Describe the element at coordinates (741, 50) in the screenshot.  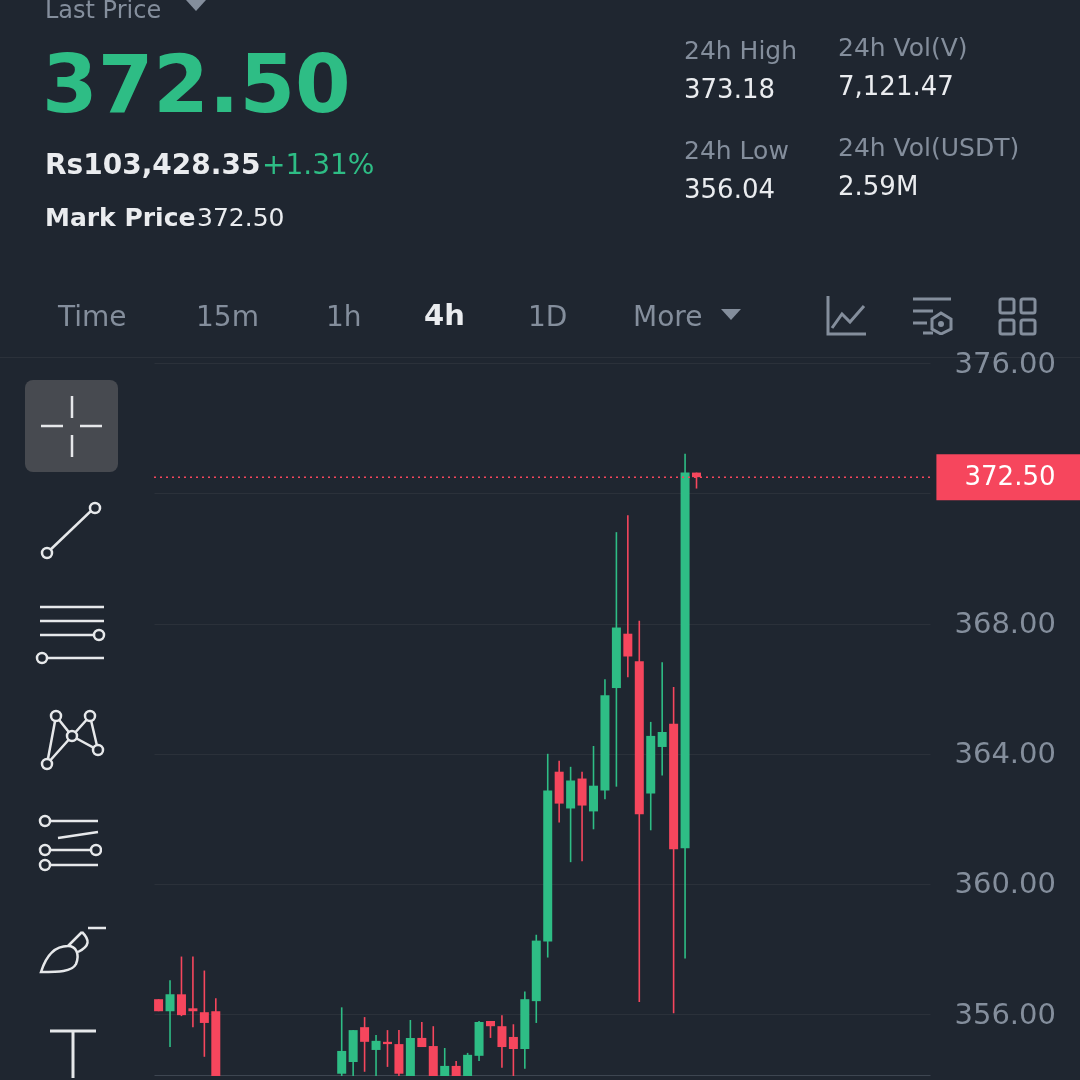
I see `text: 24h High` at that location.